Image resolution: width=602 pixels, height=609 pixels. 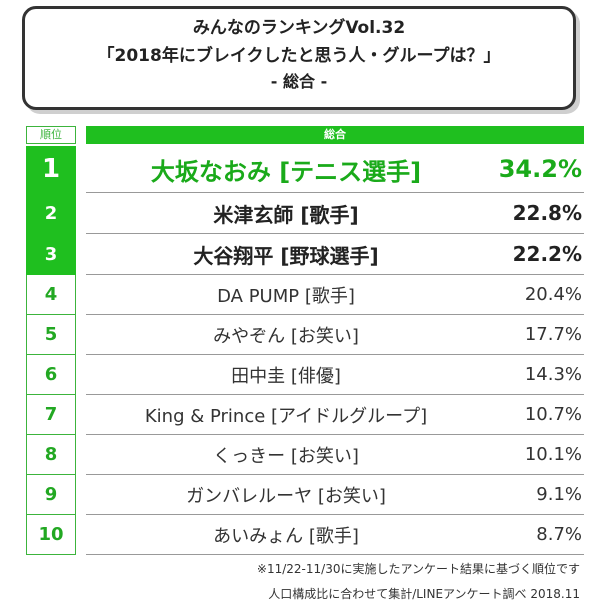 I want to click on percentage: 34.2%, so click(x=540, y=169).